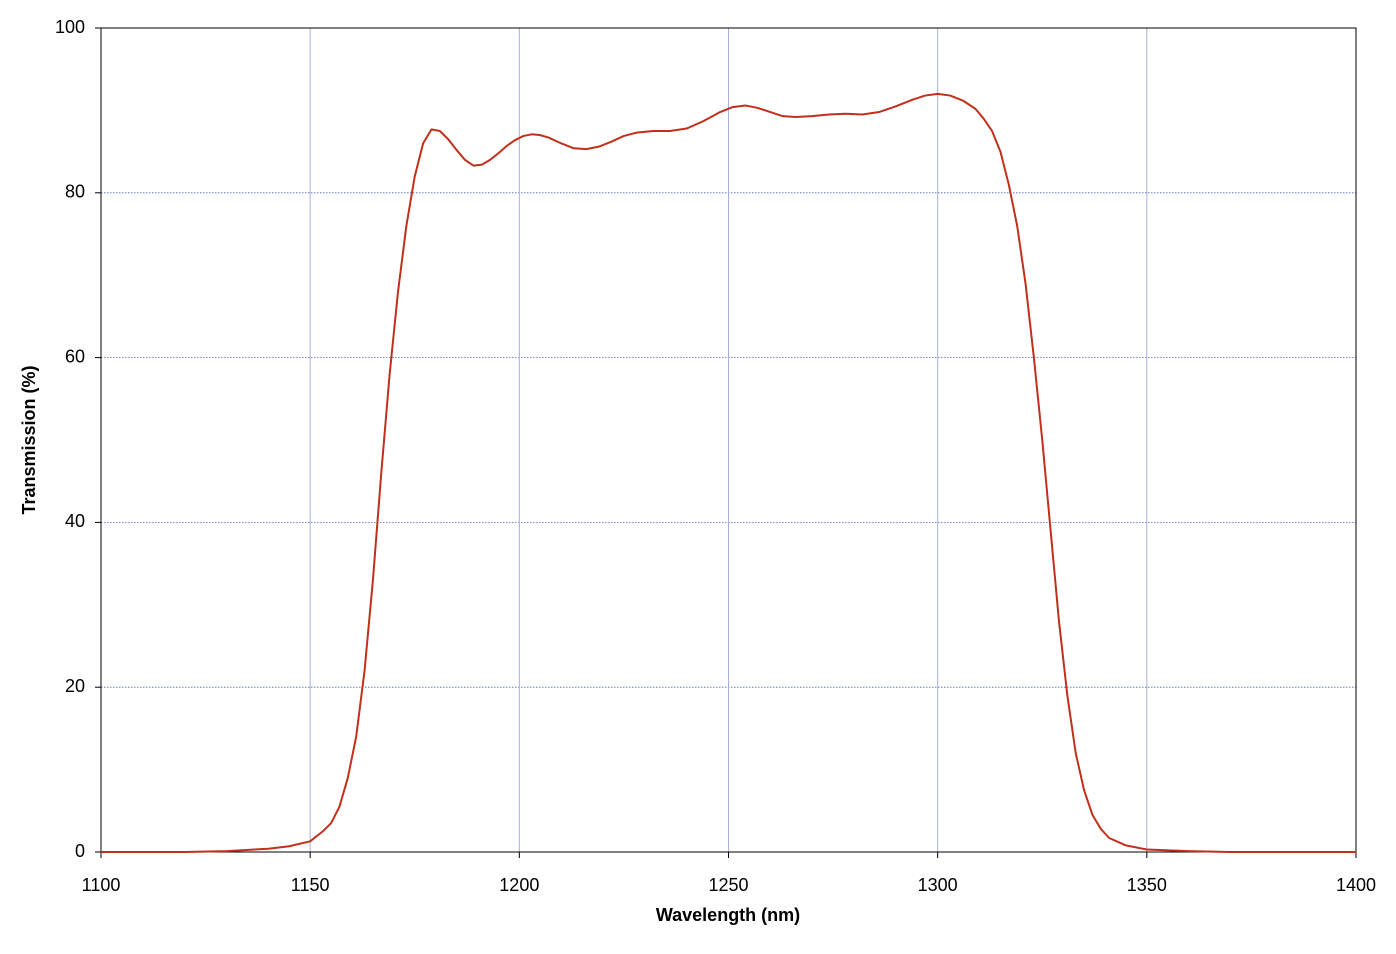 This screenshot has height=954, width=1396. I want to click on y-tick-label: 100, so click(70, 27).